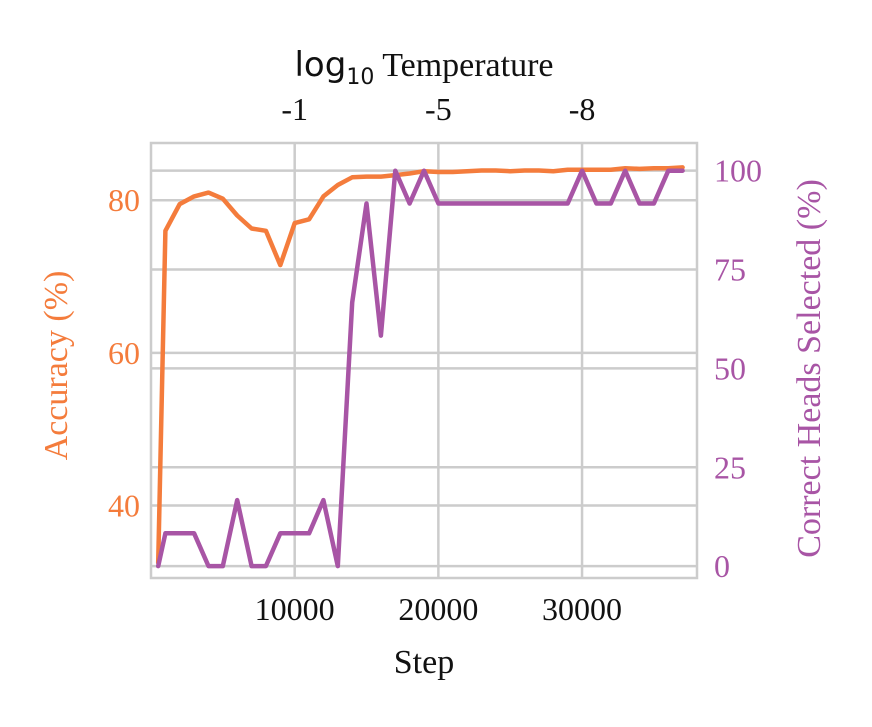  What do you see at coordinates (722, 566) in the screenshot?
I see `right-tick-label: 0` at bounding box center [722, 566].